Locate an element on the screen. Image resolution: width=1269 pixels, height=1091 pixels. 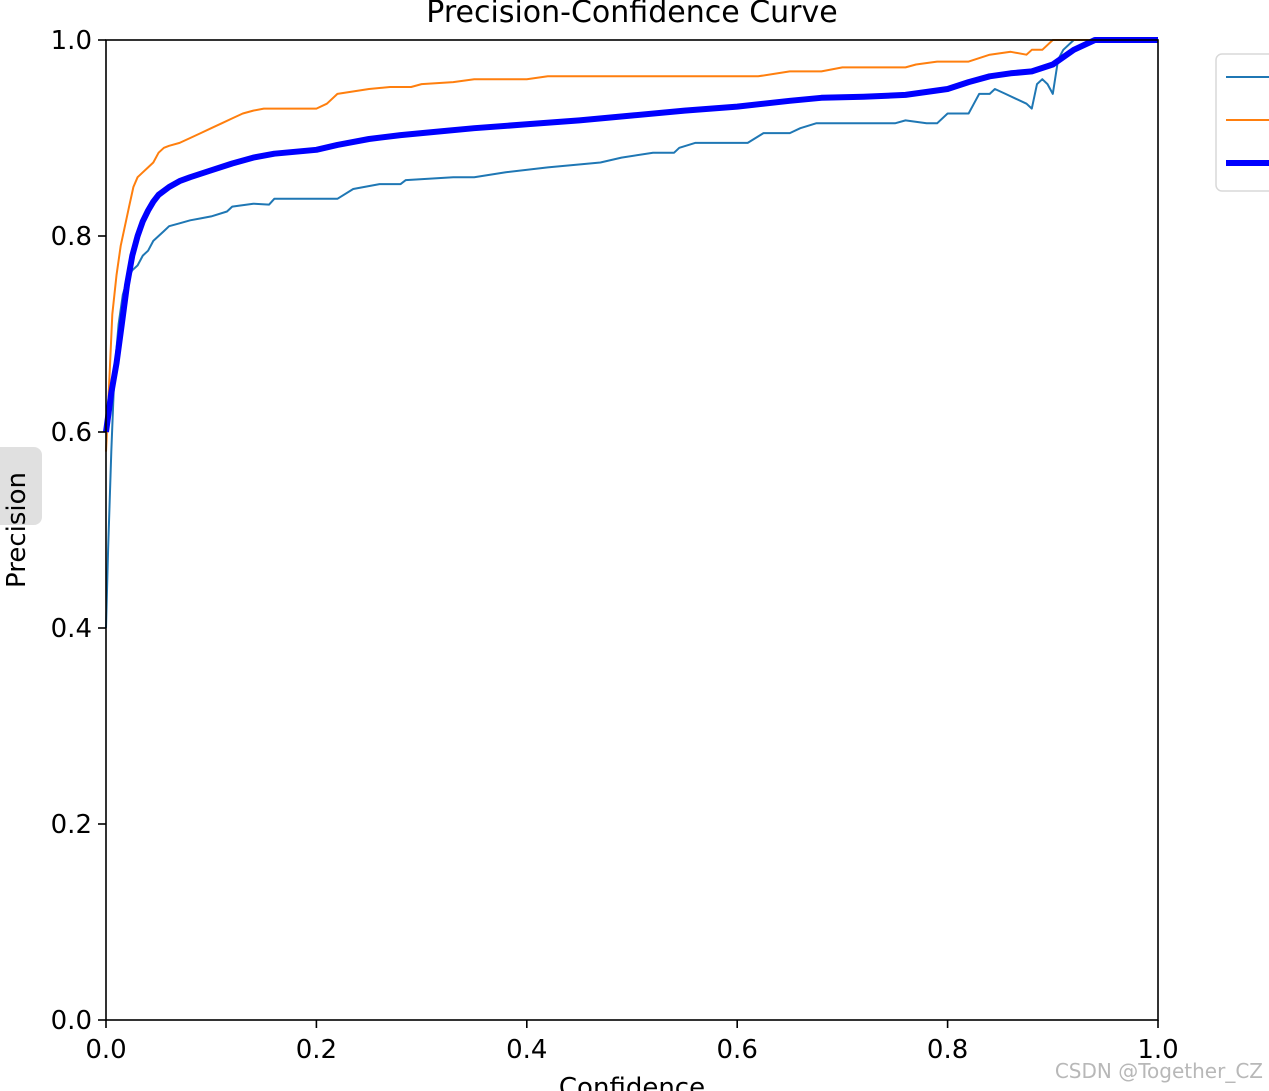
side-drawer-tab is located at coordinates (21, 486).